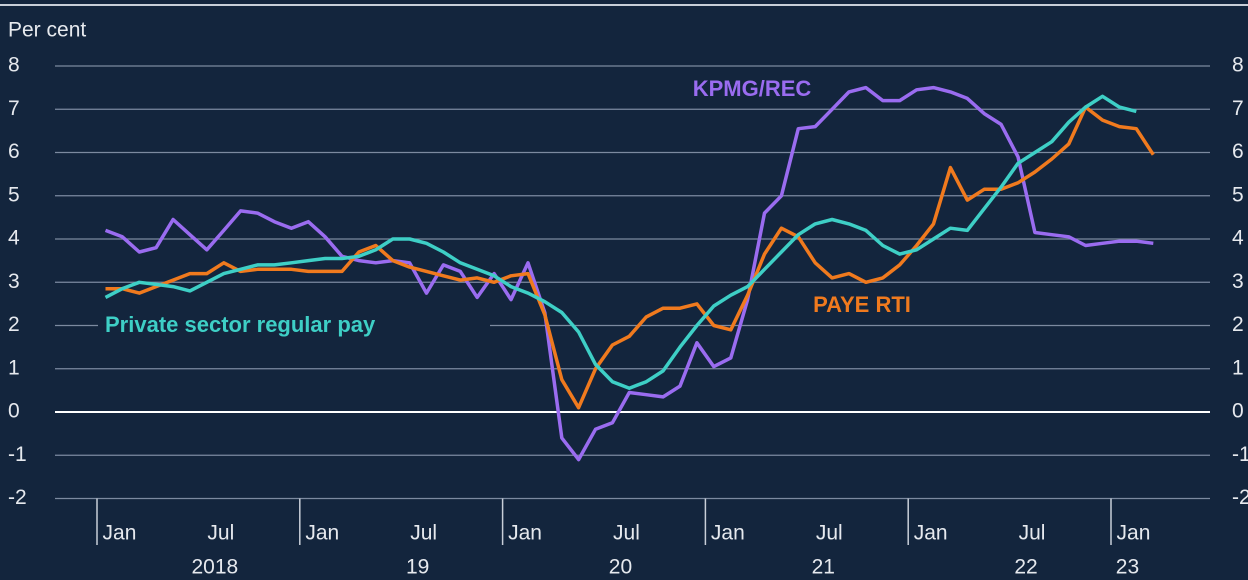 The height and width of the screenshot is (580, 1248). I want to click on y-tick-label: 0, so click(14, 411).